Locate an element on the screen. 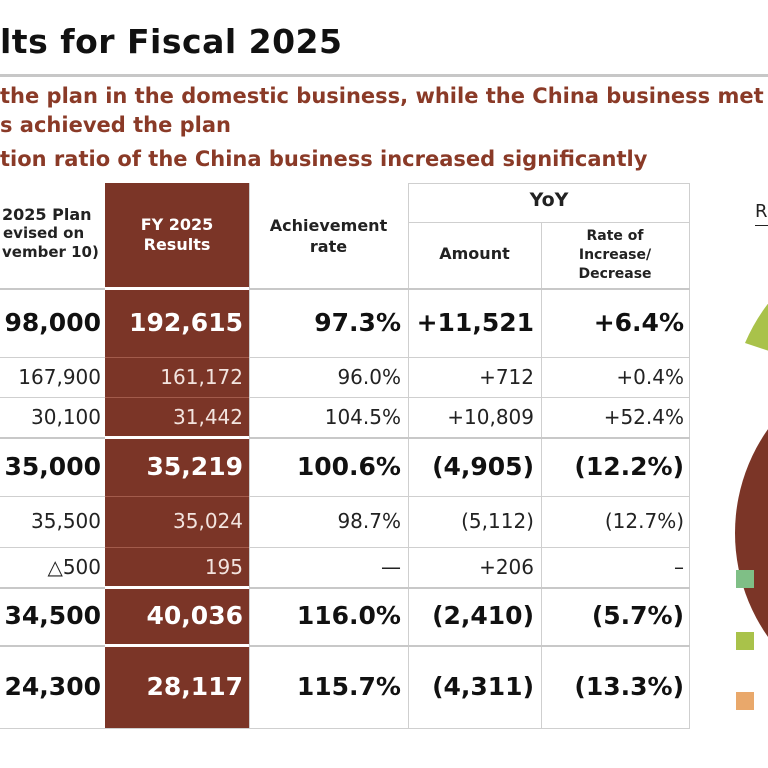 Image resolution: width=768 pixels, height=768 pixels. chart-label-underline is located at coordinates (761, 225).